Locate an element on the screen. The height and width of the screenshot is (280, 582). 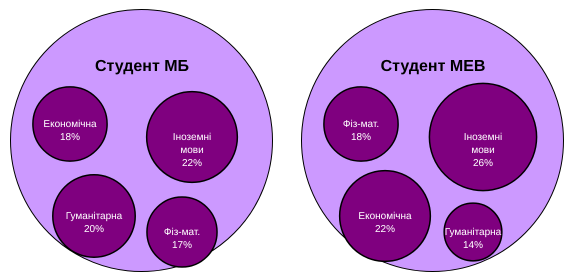
data-label: 17% is located at coordinates (182, 245).